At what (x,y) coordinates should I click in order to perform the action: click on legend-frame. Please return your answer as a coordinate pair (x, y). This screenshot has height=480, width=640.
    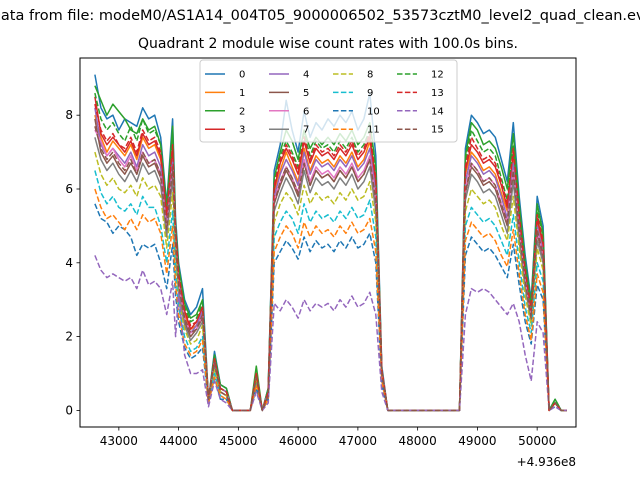
    Looking at the image, I should click on (328, 101).